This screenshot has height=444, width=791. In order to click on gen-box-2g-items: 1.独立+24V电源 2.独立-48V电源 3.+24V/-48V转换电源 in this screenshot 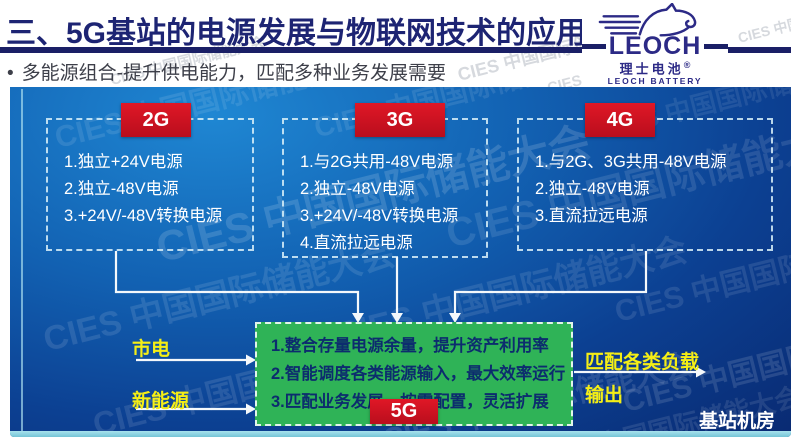, I will do `click(150, 175)`.